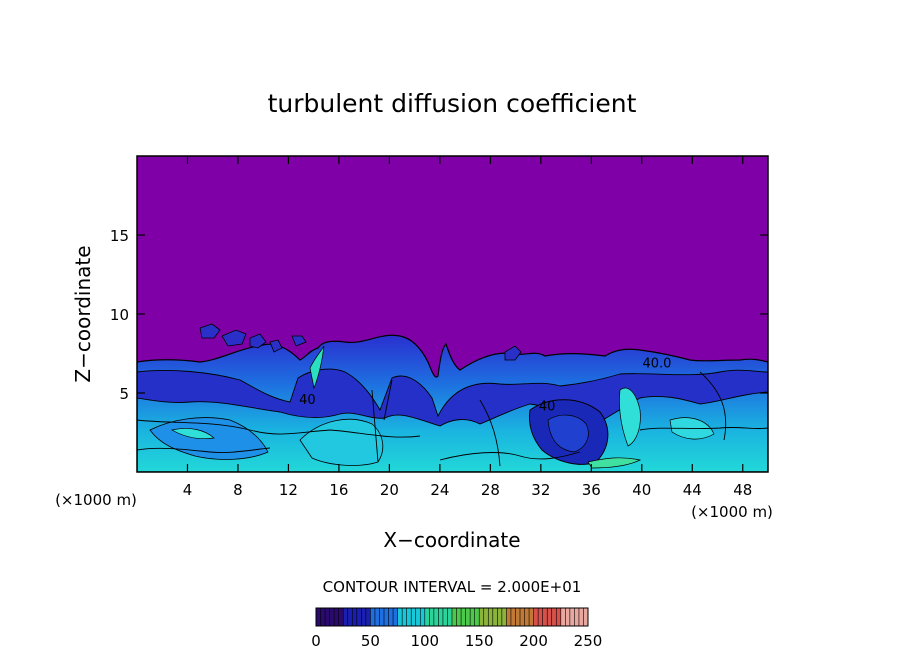 This screenshot has width=904, height=654. What do you see at coordinates (588, 641) in the screenshot?
I see `colorbar-tick-label: 250` at bounding box center [588, 641].